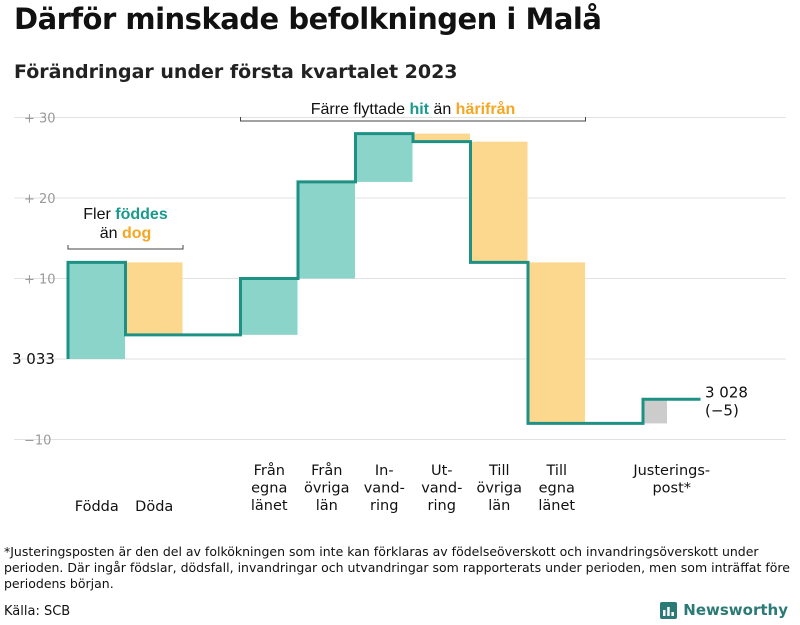  I want to click on chart-subtitle: Förändringar under första kvartalet 2023, so click(236, 72).